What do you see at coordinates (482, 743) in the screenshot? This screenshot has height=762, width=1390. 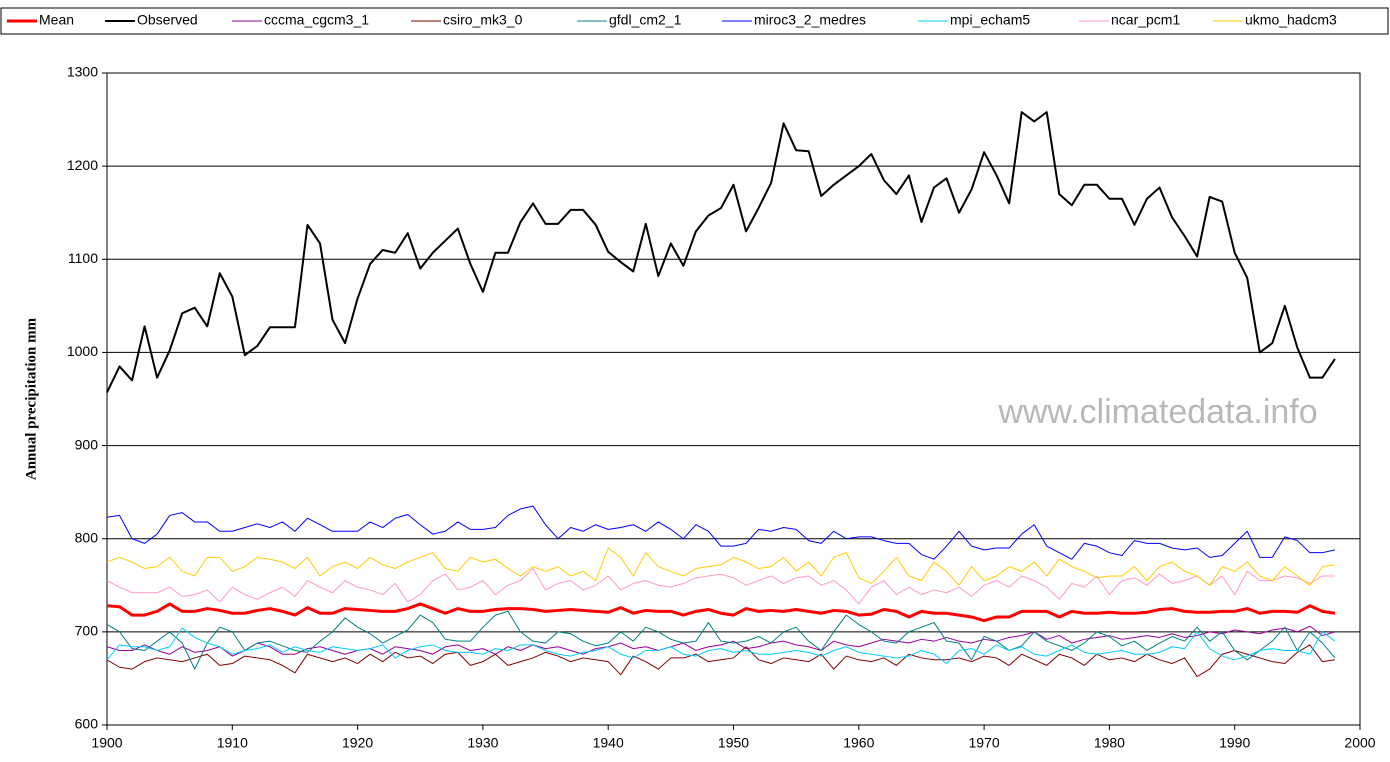 I see `x-tick-label: 1930` at bounding box center [482, 743].